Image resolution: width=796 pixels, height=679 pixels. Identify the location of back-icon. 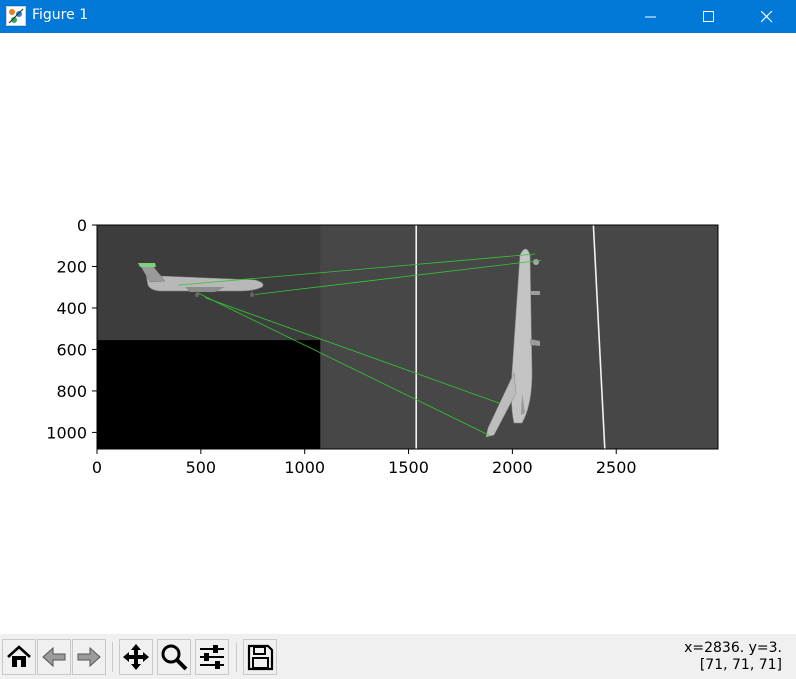
(54, 657).